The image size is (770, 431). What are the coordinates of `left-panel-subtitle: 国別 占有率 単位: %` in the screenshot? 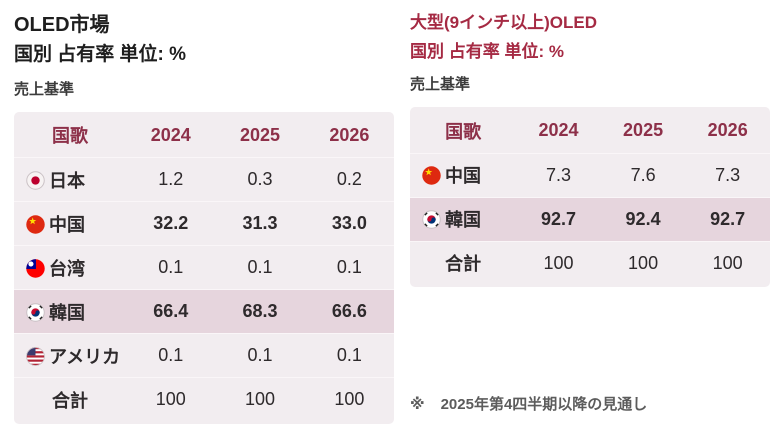 It's located at (100, 54).